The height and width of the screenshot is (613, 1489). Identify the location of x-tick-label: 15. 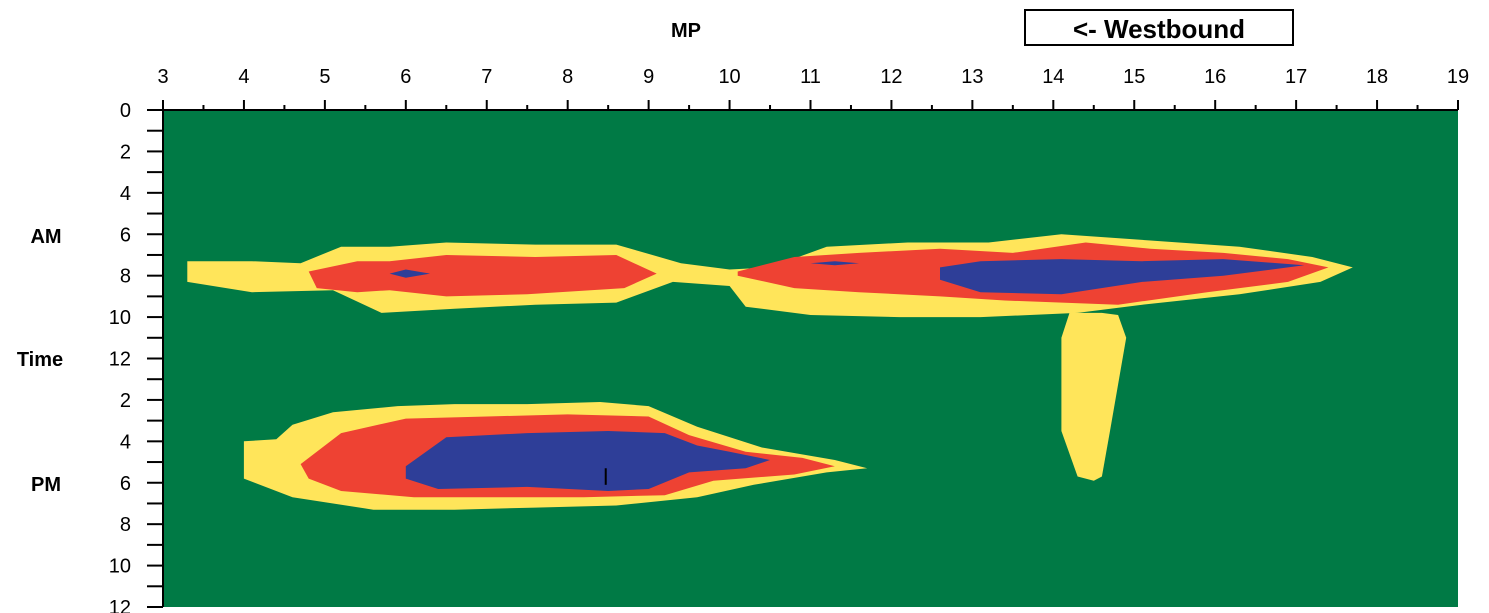
(1134, 77).